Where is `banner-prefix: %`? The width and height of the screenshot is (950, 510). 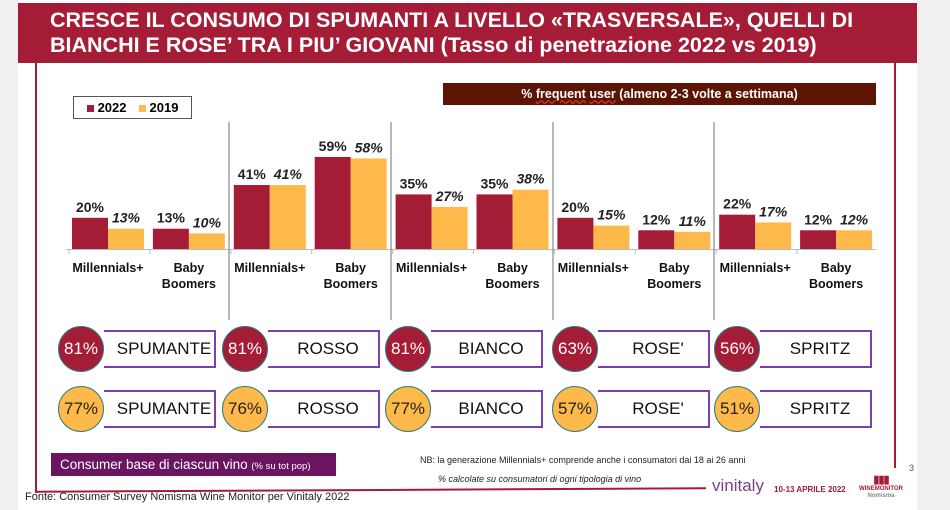 banner-prefix: % is located at coordinates (528, 94).